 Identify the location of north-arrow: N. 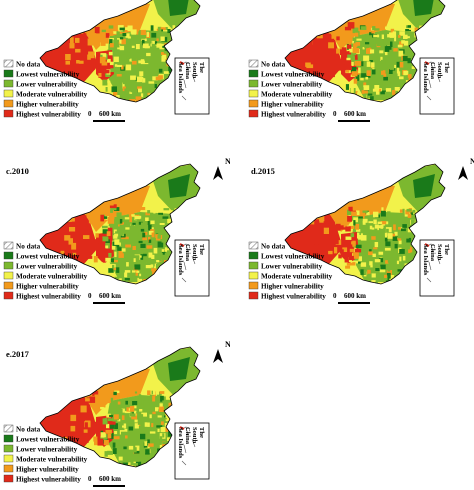
(466, 168).